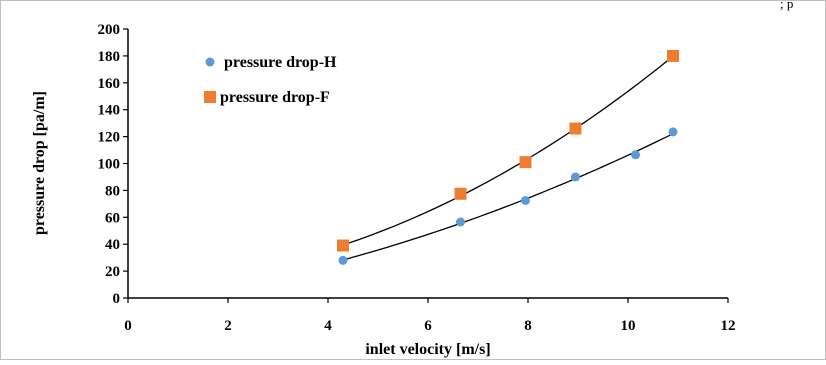  I want to click on legend: pressure drop-H pressure drop-F, so click(270, 80).